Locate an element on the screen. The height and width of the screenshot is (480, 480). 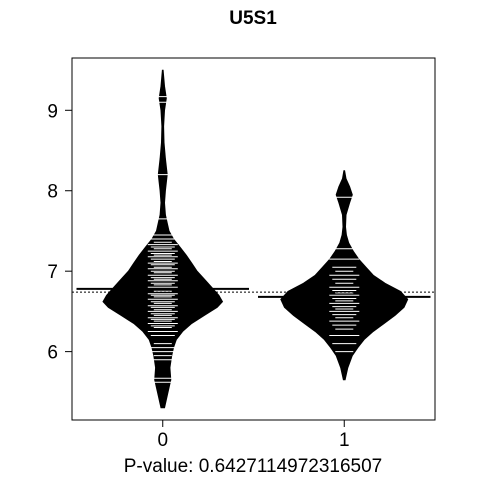
y-tick-label: 9 is located at coordinates (52, 111).